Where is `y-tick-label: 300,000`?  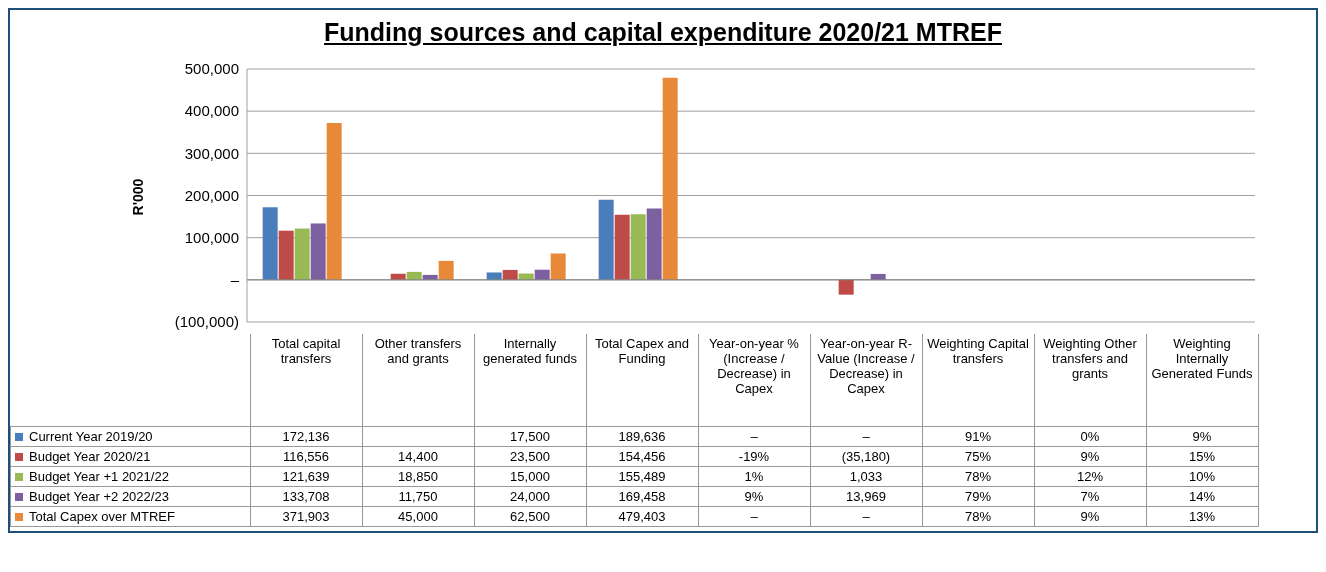 y-tick-label: 300,000 is located at coordinates (211, 153).